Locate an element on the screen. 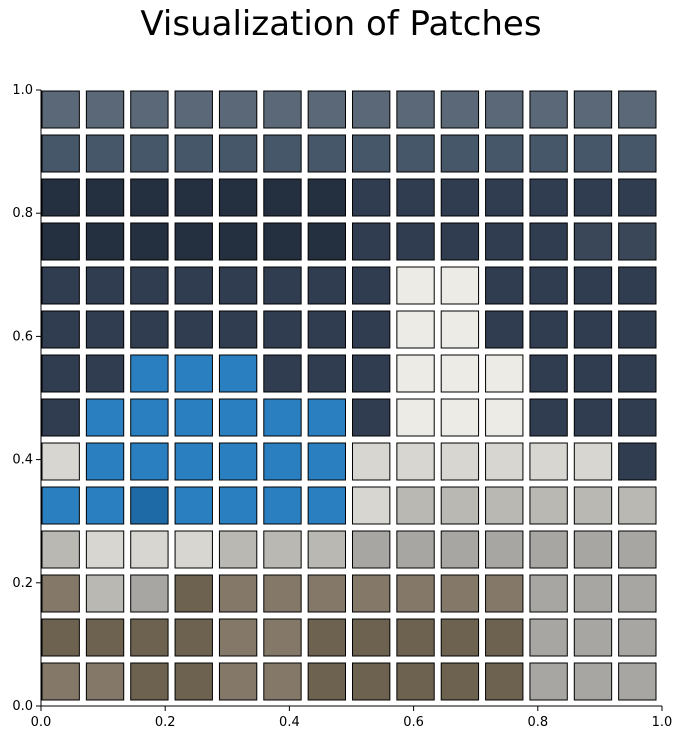 The image size is (682, 739). x-tick-label: 0.4 is located at coordinates (289, 722).